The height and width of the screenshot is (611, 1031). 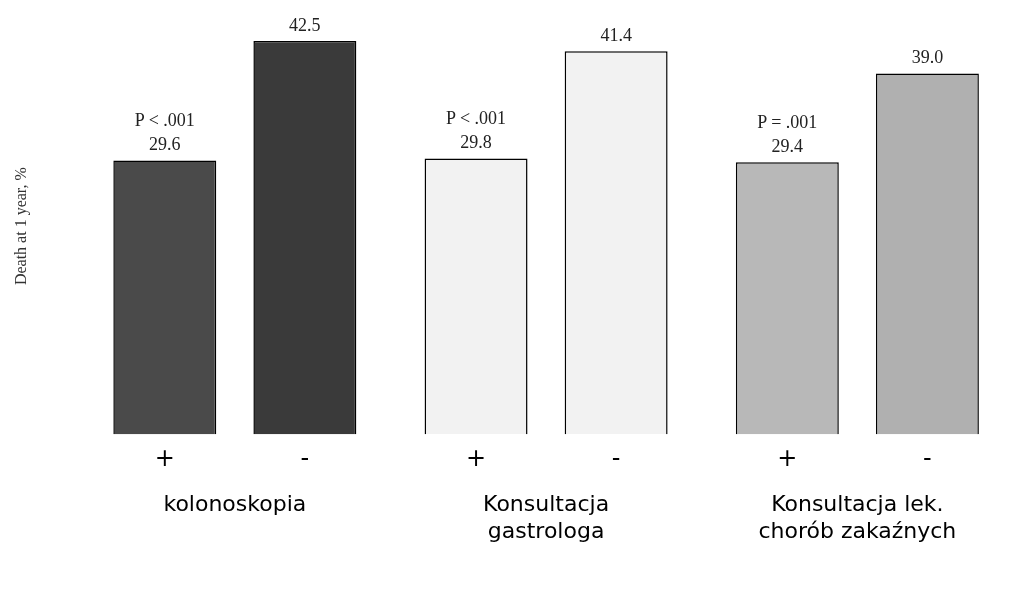 I want to click on series-label: +, so click(x=164, y=458).